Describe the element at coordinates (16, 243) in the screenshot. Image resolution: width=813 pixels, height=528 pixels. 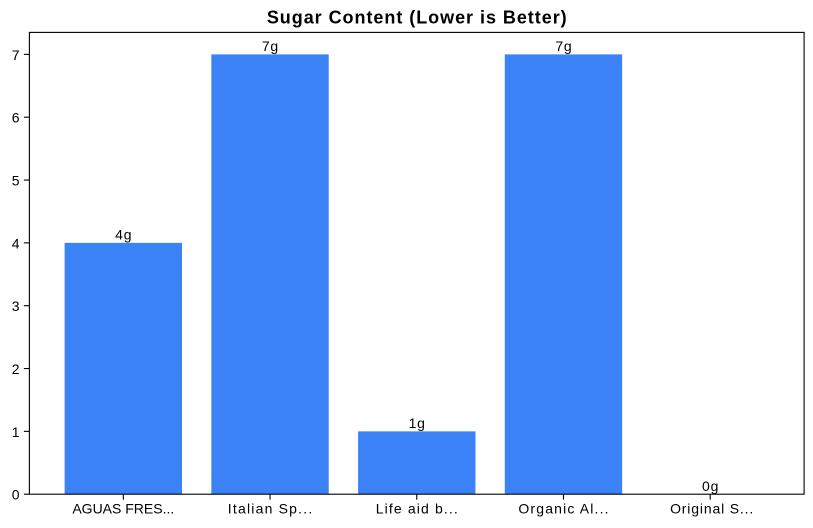
I see `svg-text: 4` at that location.